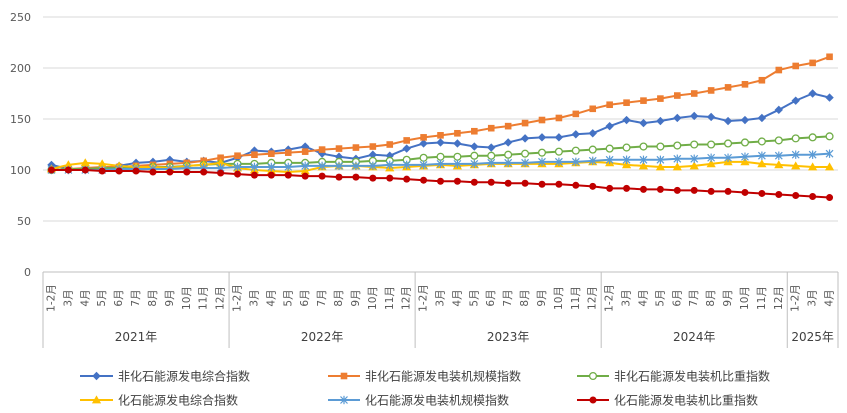  I want to click on legend-marker-icon, so click(96, 376).